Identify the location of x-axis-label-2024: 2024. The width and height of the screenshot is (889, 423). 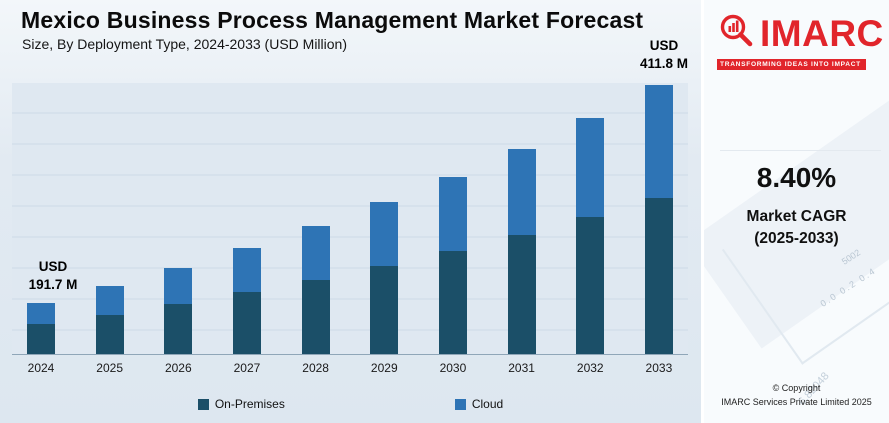
(41, 368).